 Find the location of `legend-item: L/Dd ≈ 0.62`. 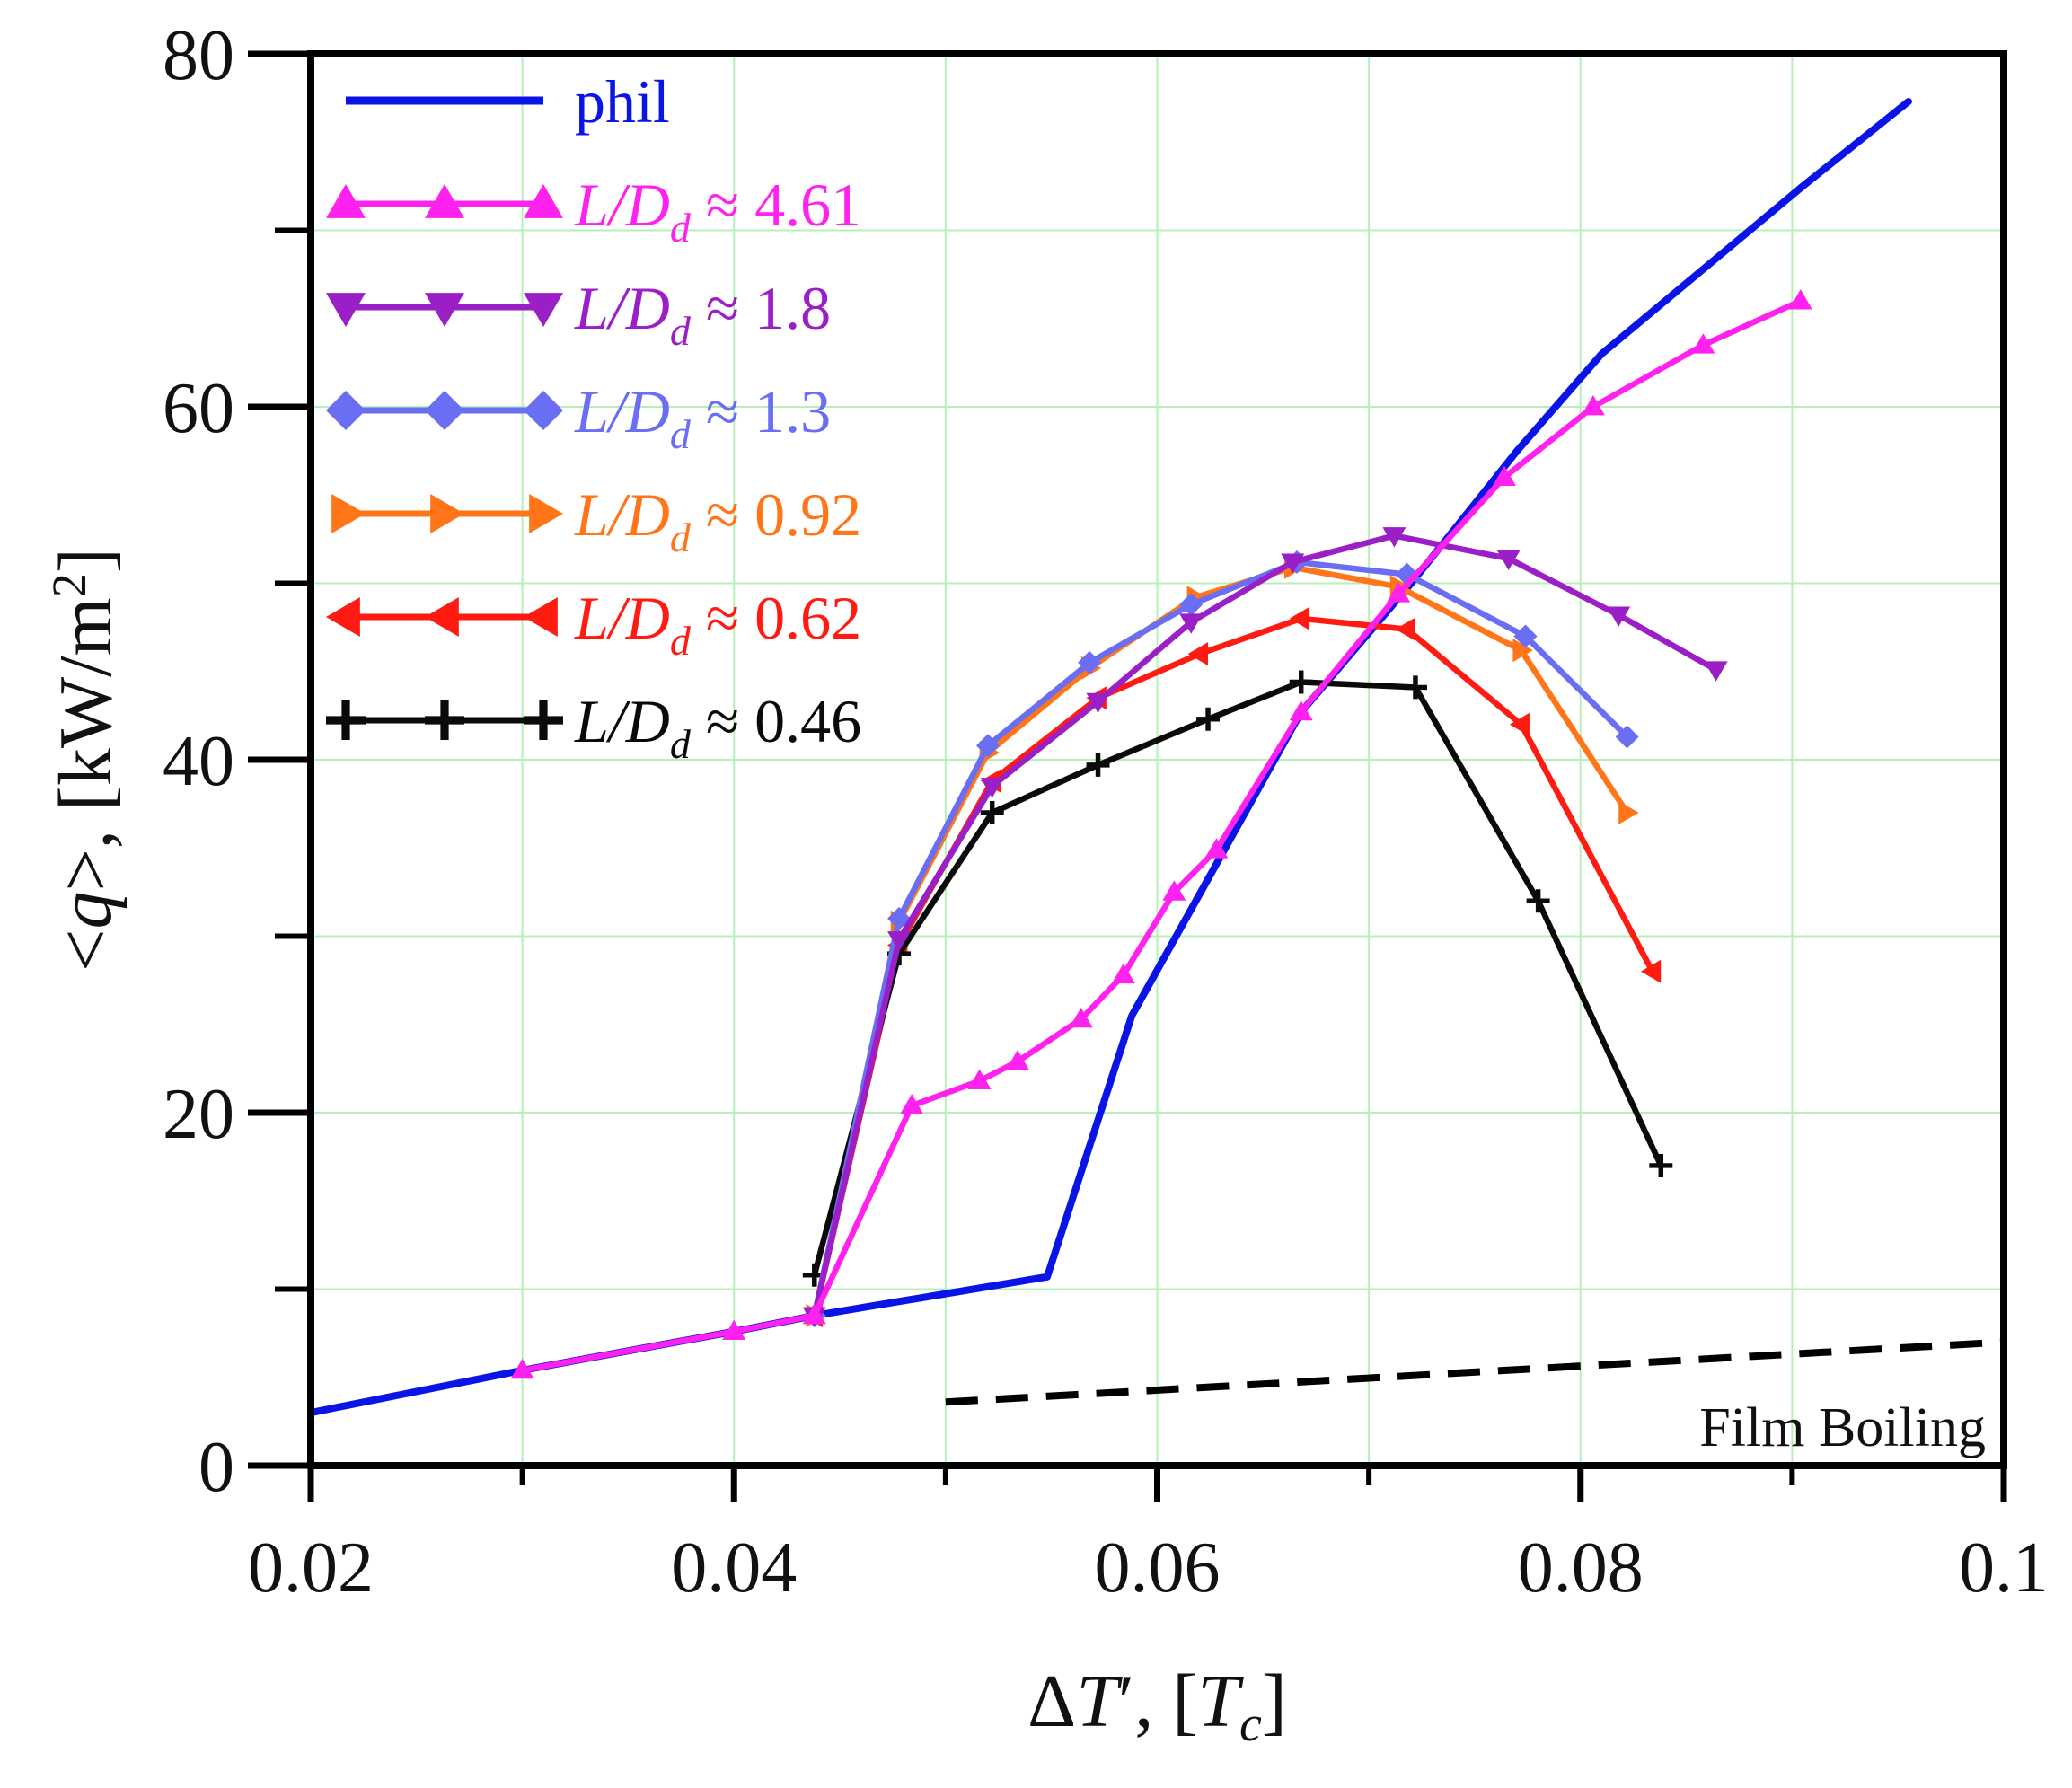

legend-item: L/Dd ≈ 0.62 is located at coordinates (593, 624).